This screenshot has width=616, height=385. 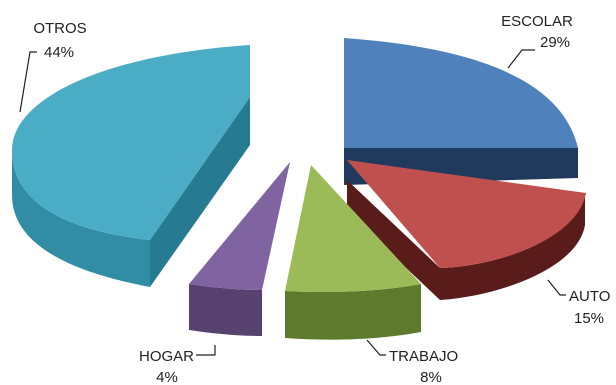 I want to click on leader-auto, so click(x=556, y=287).